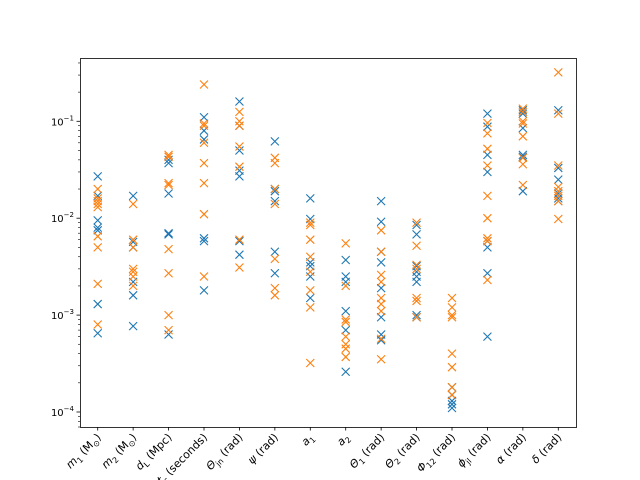 This screenshot has height=480, width=640. Describe the element at coordinates (63, 412) in the screenshot. I see `y-tick-label: 10⁻⁴` at that location.